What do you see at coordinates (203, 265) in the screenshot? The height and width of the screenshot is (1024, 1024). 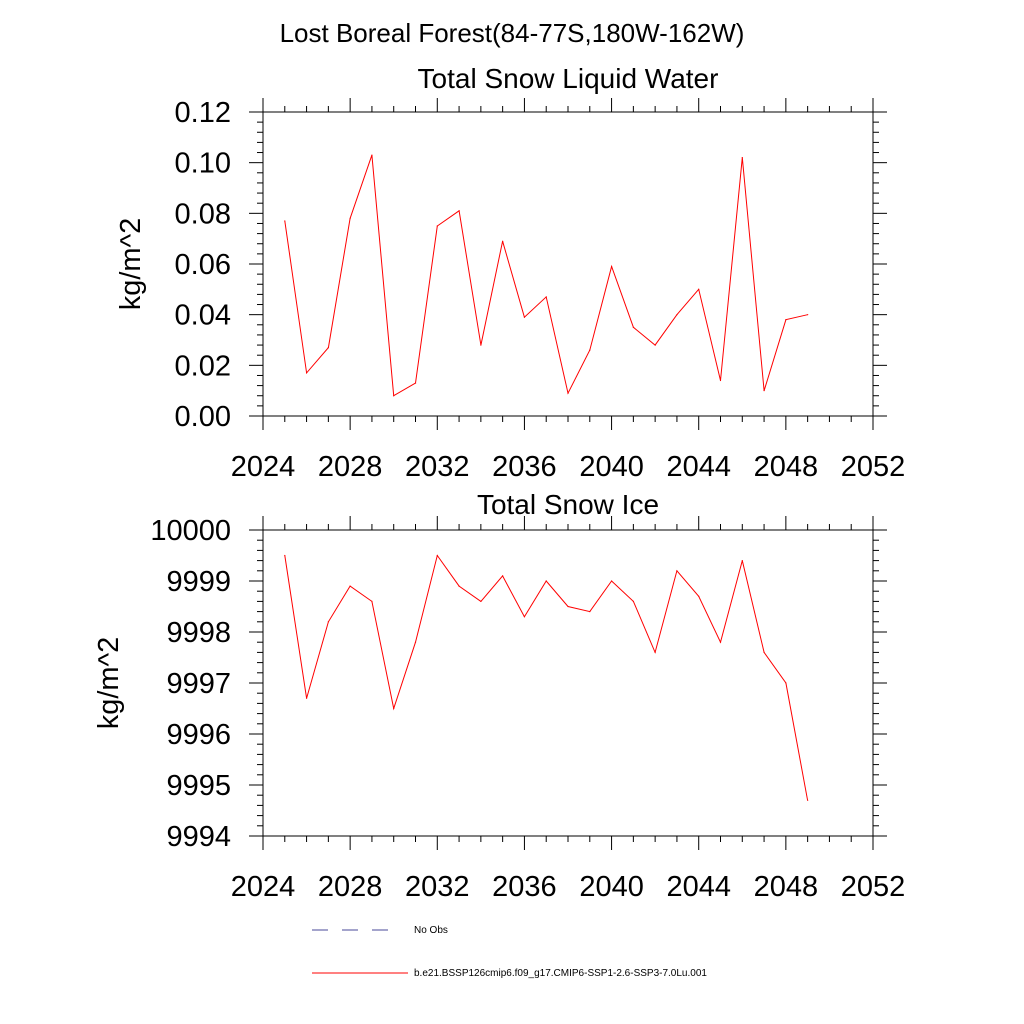 I see `y-tick-label: 0.06` at bounding box center [203, 265].